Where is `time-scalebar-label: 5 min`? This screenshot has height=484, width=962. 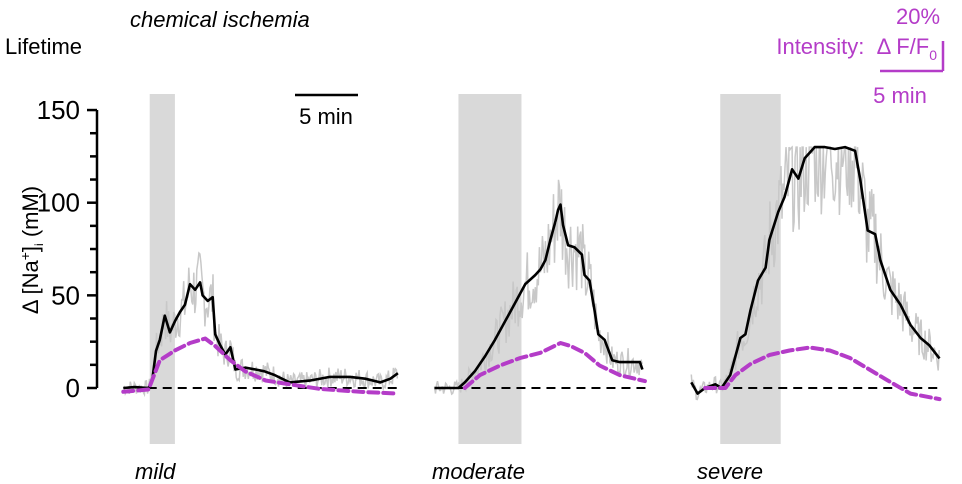 time-scalebar-label: 5 min is located at coordinates (326, 116).